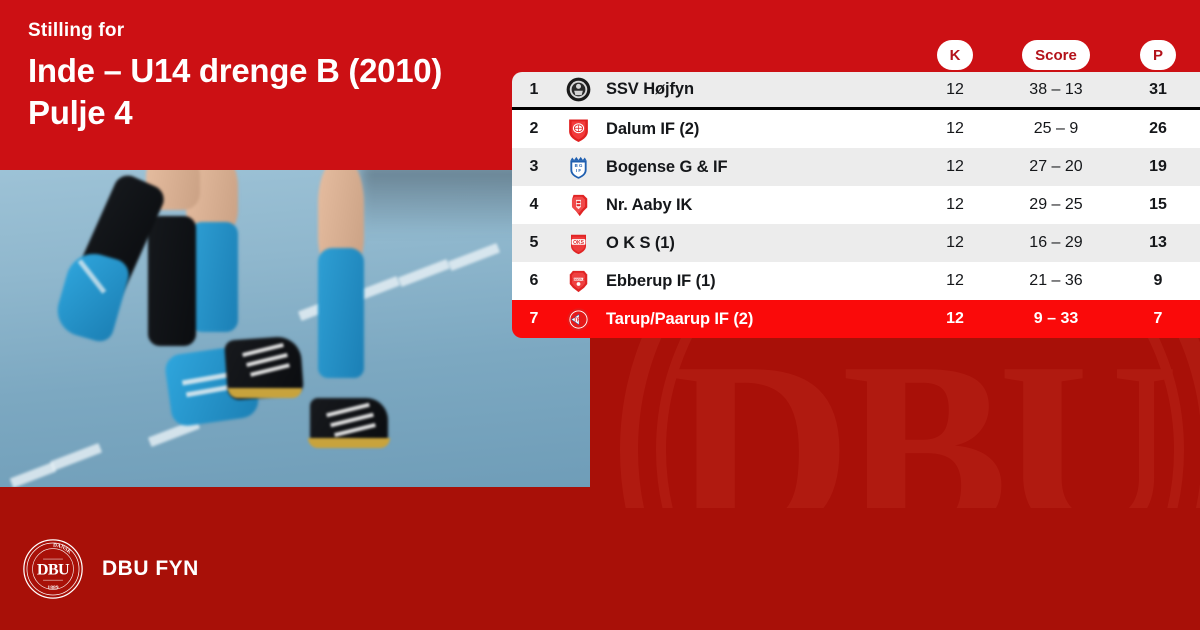  What do you see at coordinates (578, 89) in the screenshot?
I see `ssv-hojfyn-crest` at bounding box center [578, 89].